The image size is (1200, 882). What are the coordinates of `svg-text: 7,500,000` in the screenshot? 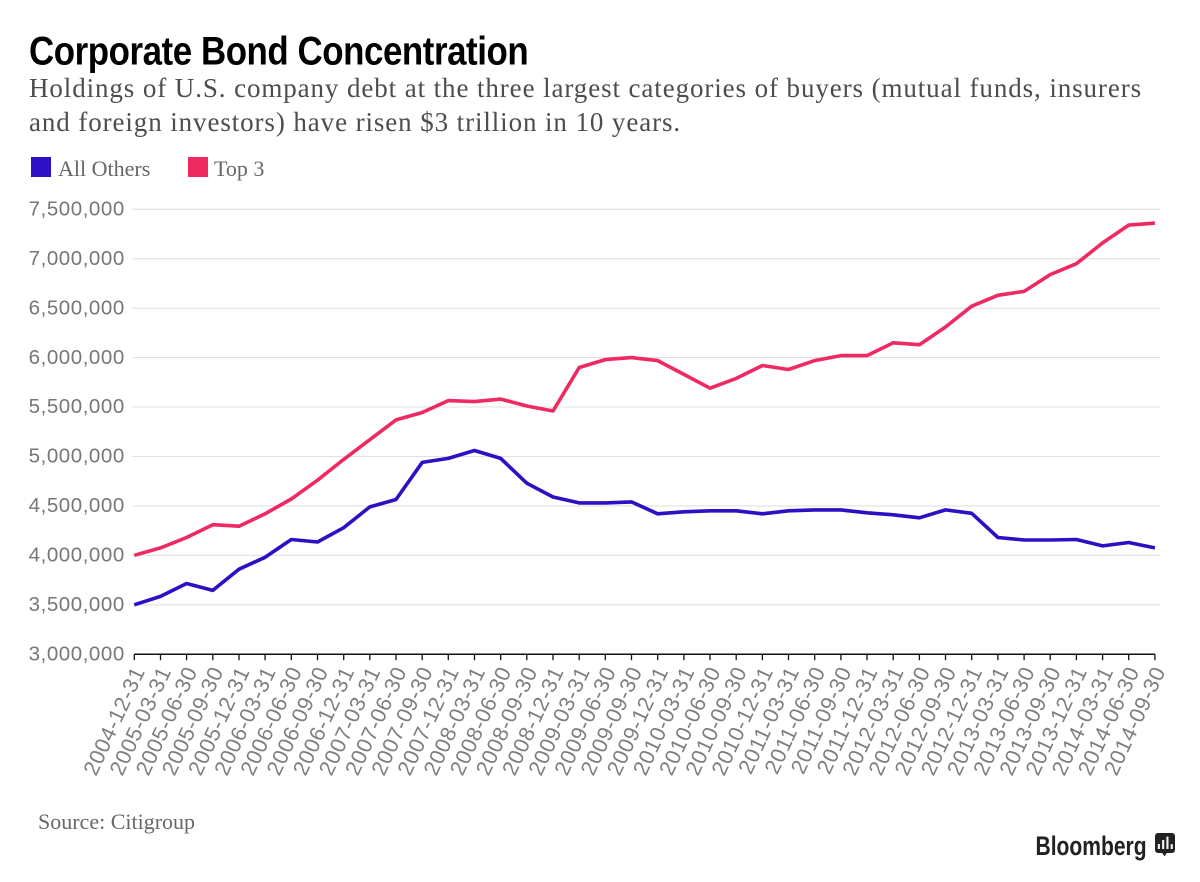 It's located at (77, 209).